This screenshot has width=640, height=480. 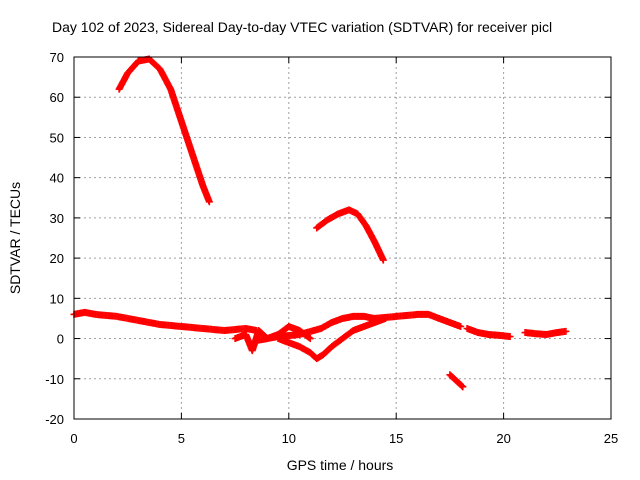 What do you see at coordinates (15, 238) in the screenshot?
I see `y-axis-label: SDTVAR / TECUs` at bounding box center [15, 238].